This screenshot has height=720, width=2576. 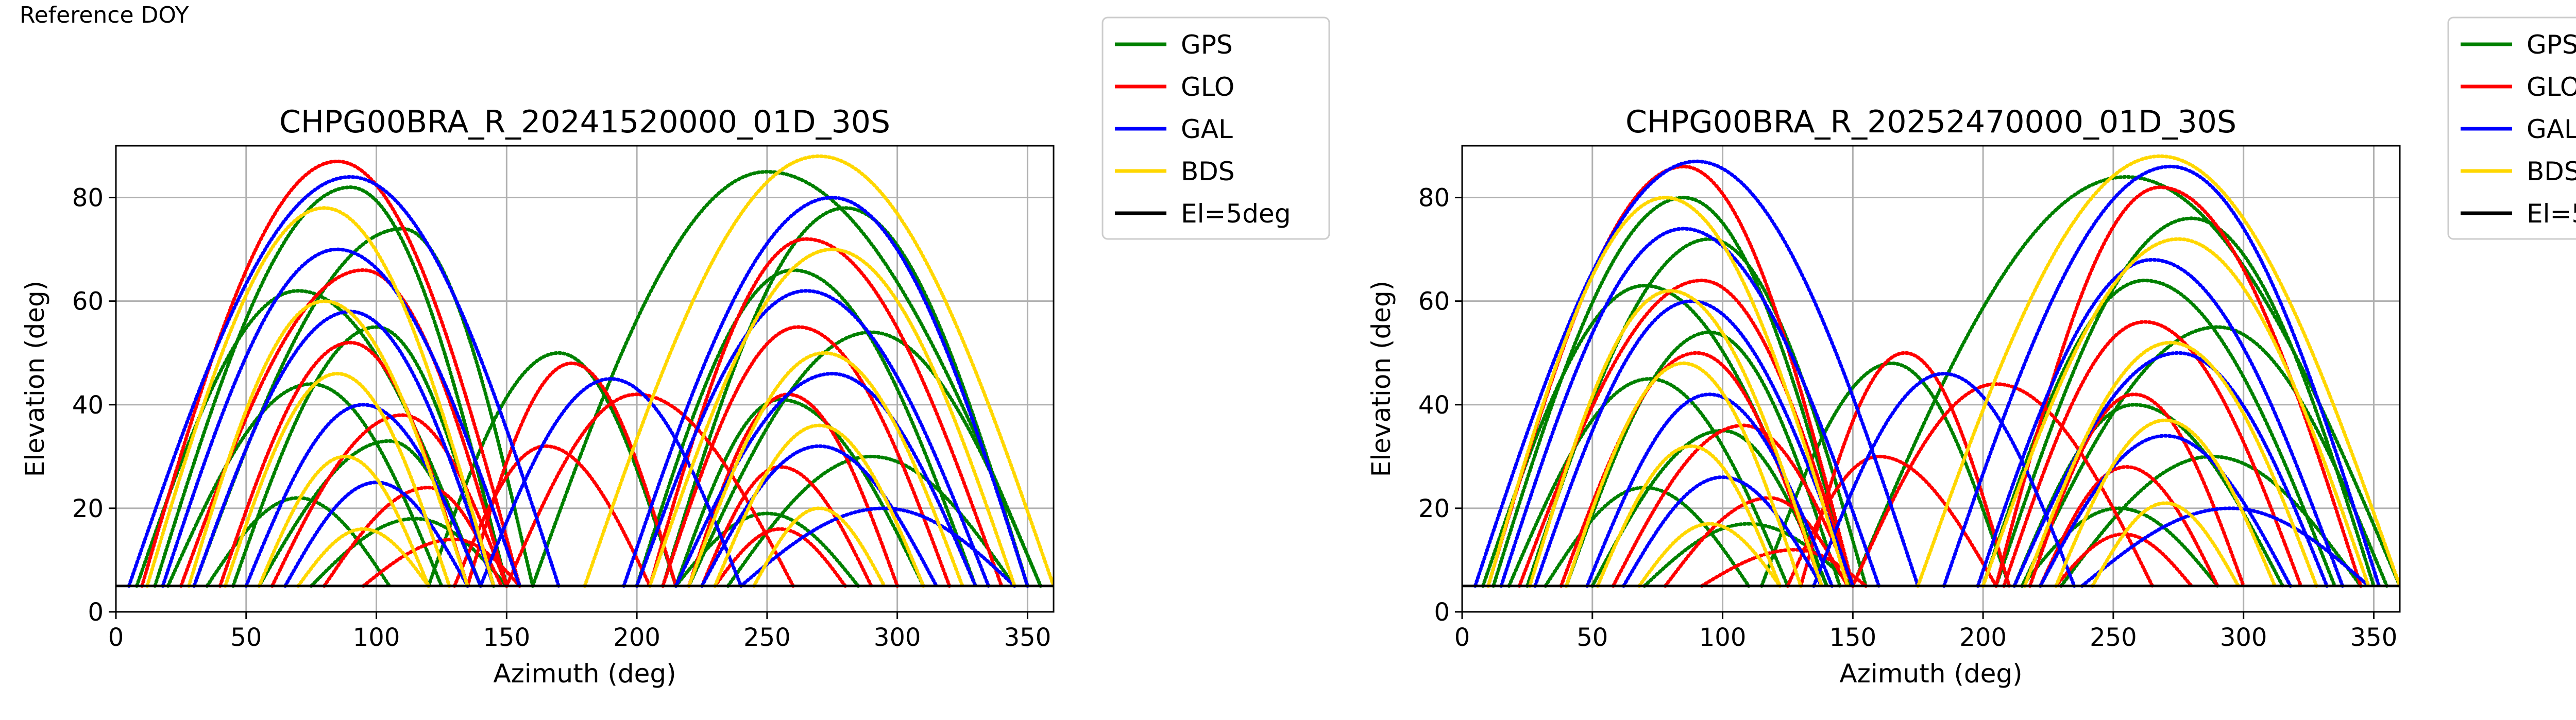 What do you see at coordinates (767, 637) in the screenshot?
I see `x-tick-label: 250` at bounding box center [767, 637].